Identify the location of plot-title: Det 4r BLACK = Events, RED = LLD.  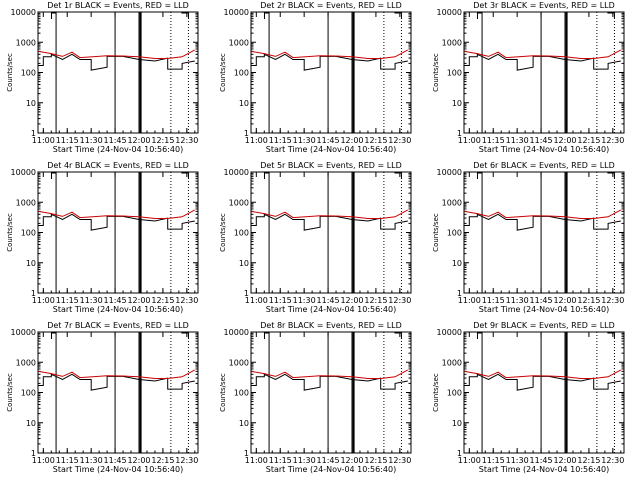
(118, 165).